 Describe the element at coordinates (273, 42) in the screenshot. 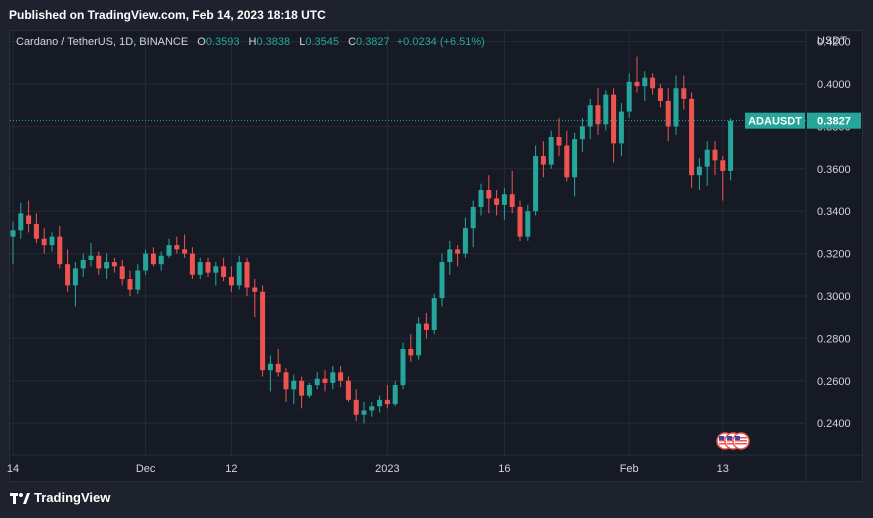

I see `high-value: 0.3838` at that location.